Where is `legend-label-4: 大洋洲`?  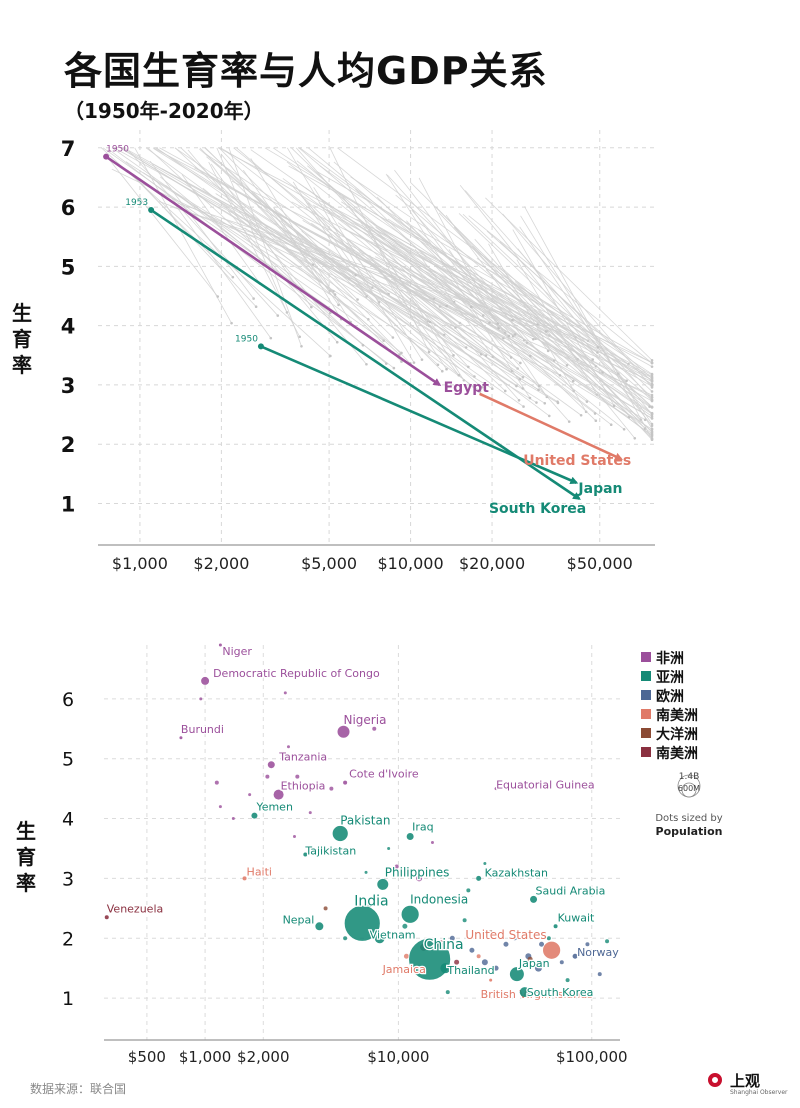
legend-label-4: 大洋洲 is located at coordinates (677, 734).